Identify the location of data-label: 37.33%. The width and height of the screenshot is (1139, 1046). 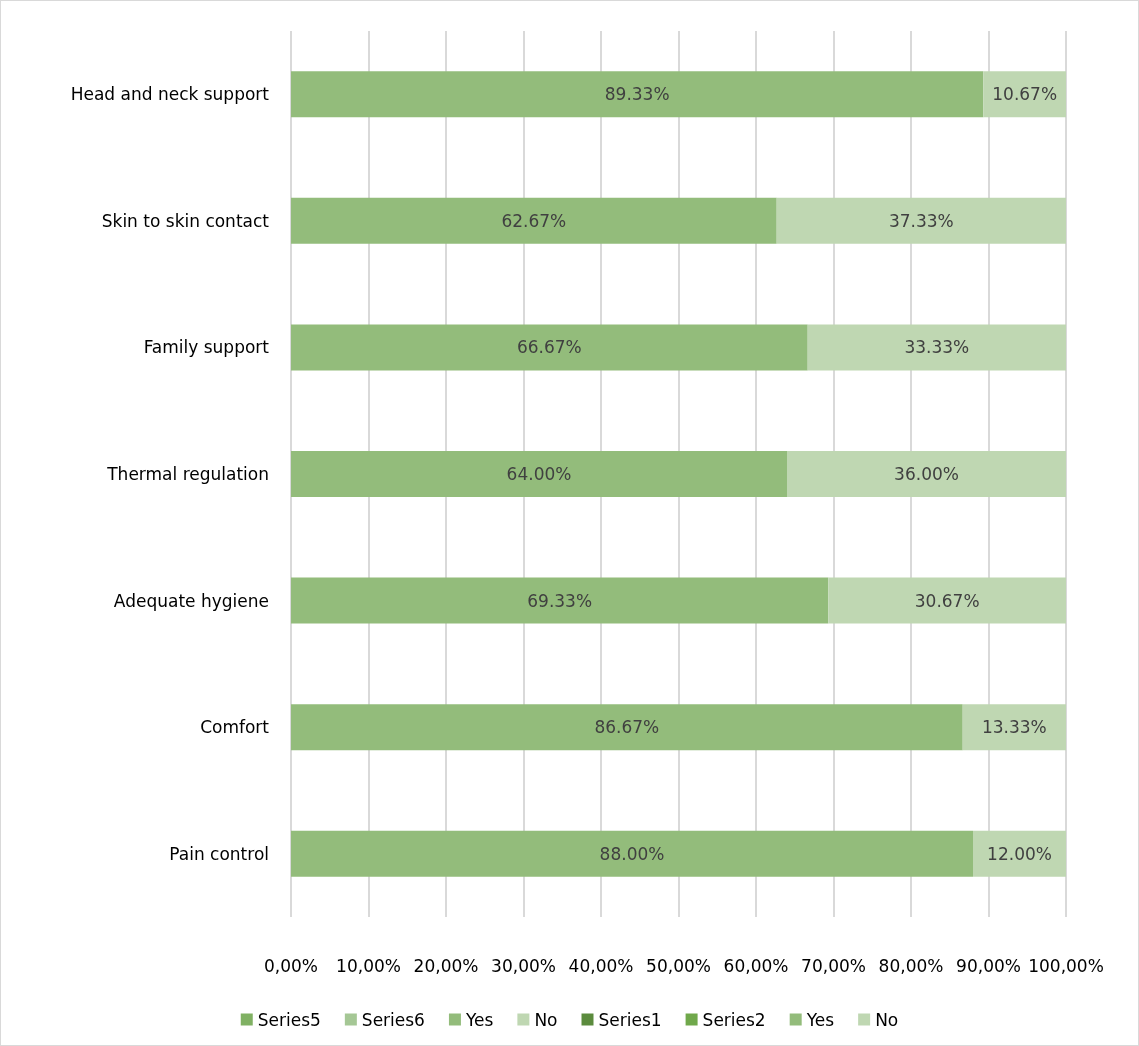
(921, 220).